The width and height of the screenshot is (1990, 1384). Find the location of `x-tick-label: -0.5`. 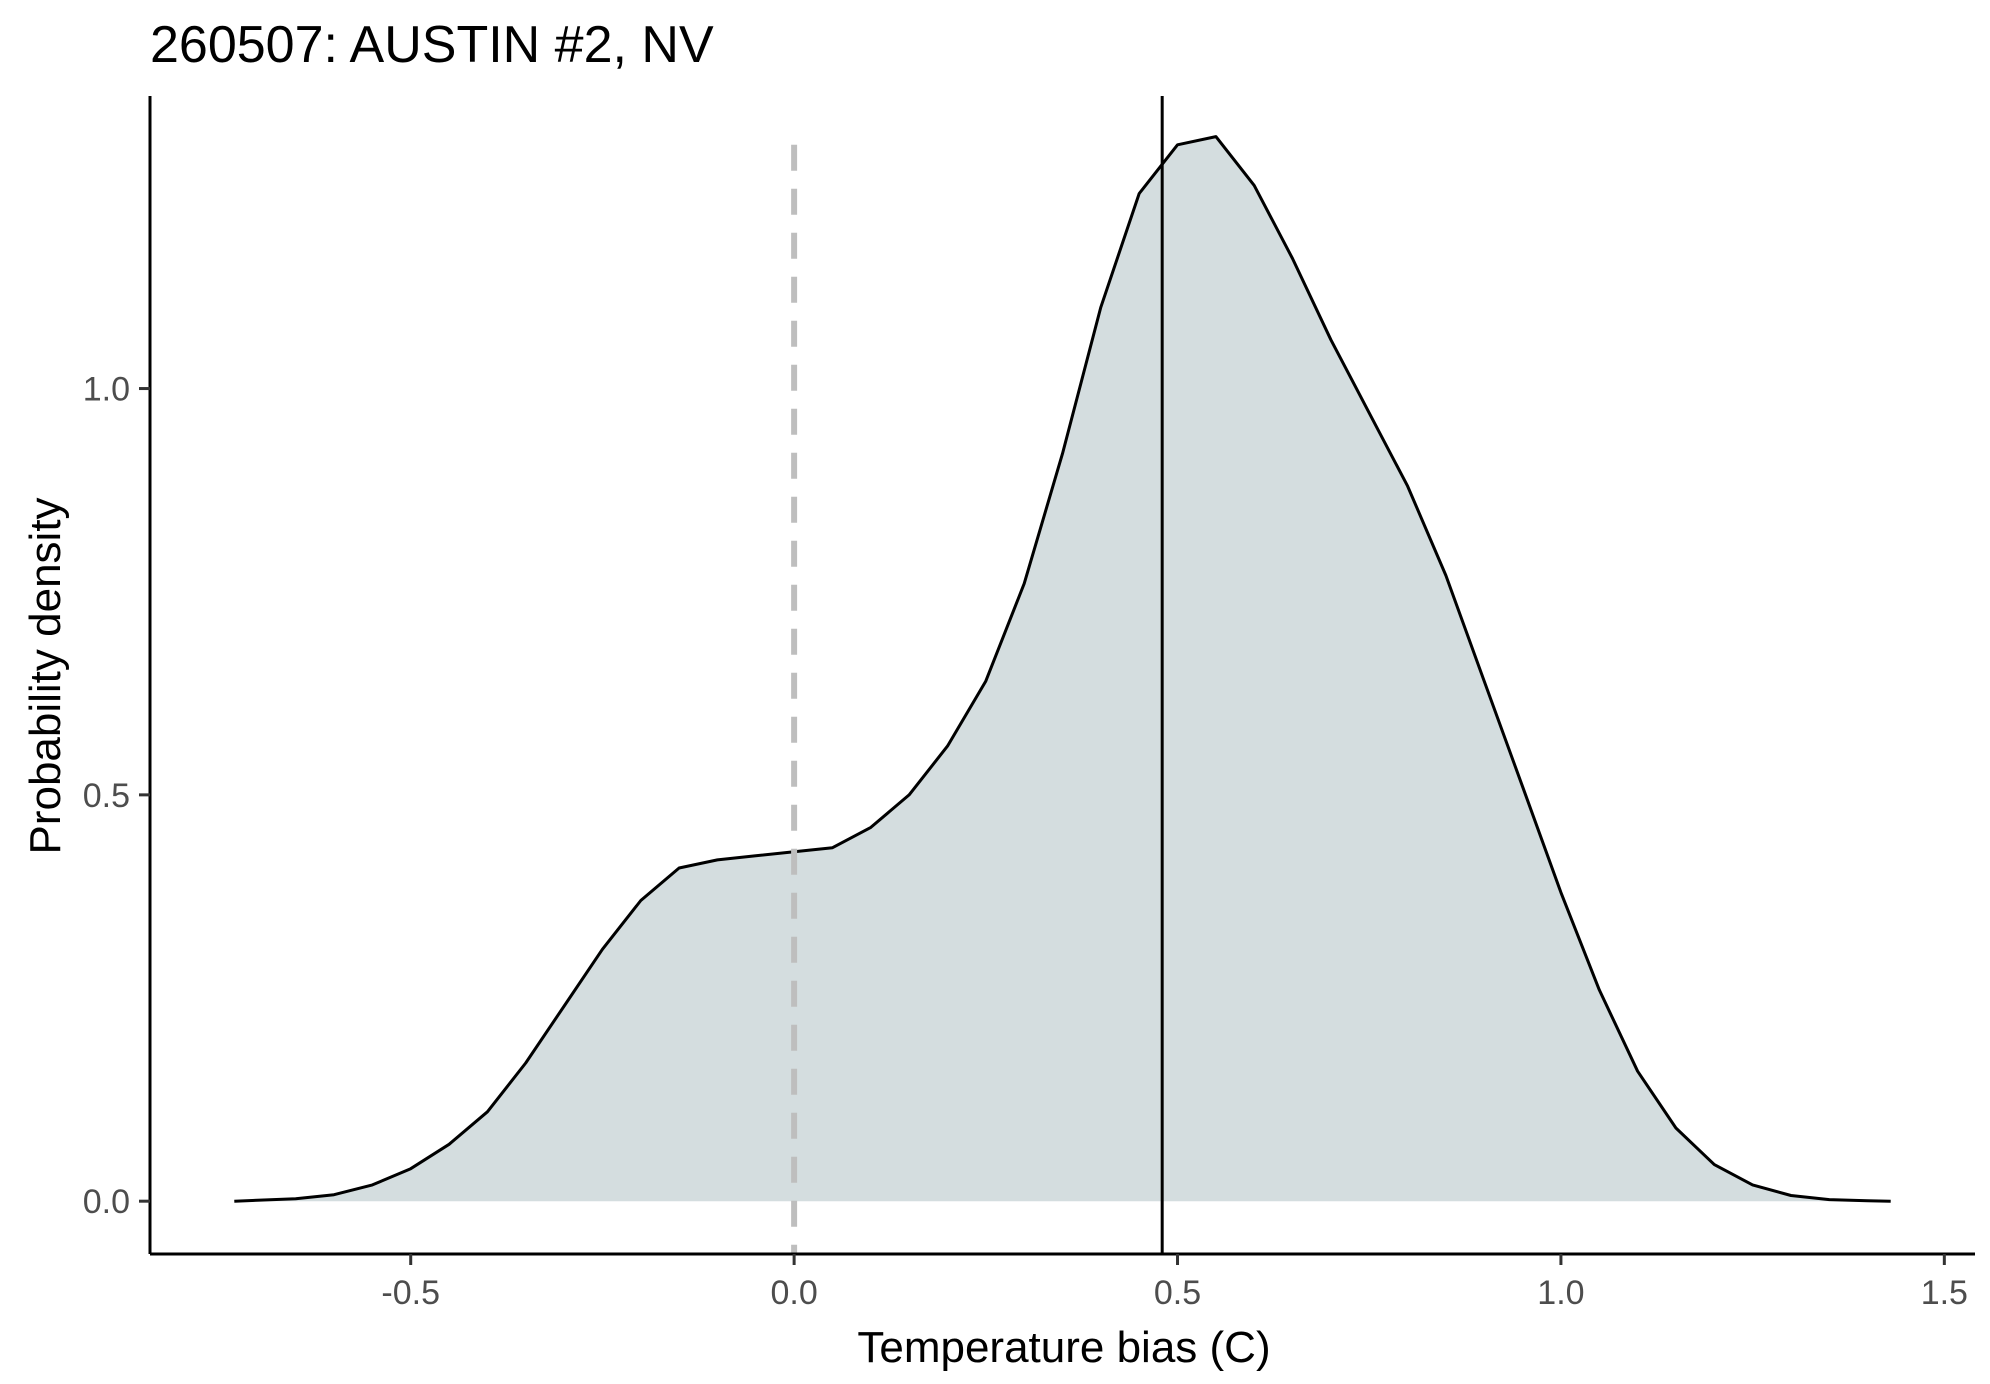

x-tick-label: -0.5 is located at coordinates (410, 1293).